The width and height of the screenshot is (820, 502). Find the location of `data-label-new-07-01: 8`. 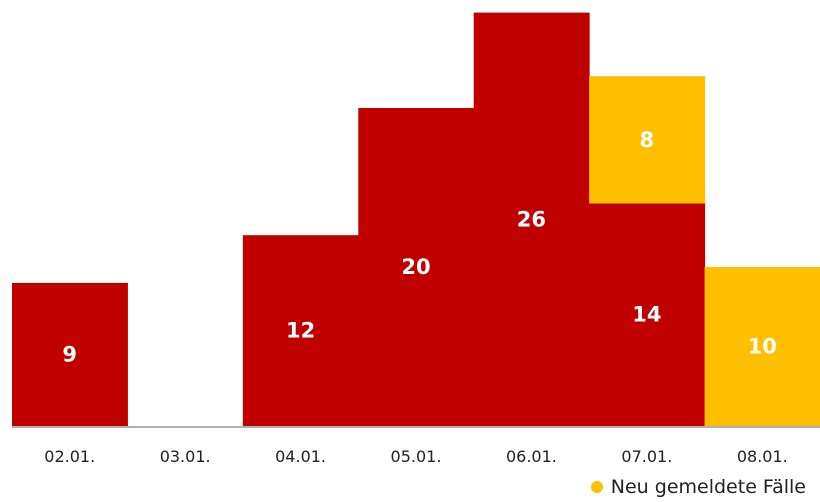

data-label-new-07-01: 8 is located at coordinates (647, 140).